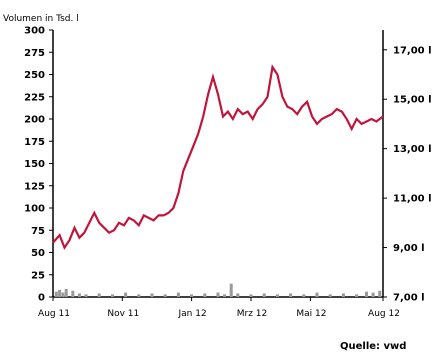 Image resolution: width=446 pixels, height=354 pixels. What do you see at coordinates (34, 31) in the screenshot?
I see `left-tick-label: 300` at bounding box center [34, 31].